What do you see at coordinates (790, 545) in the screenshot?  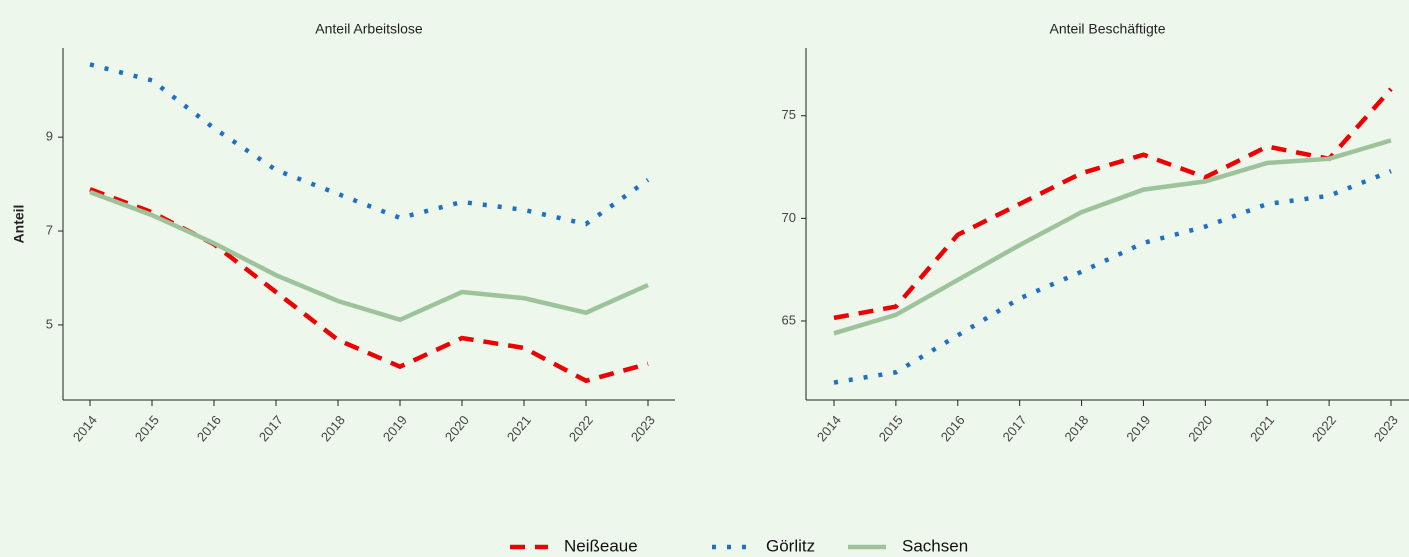 I see `legend-label: Görlitz` at bounding box center [790, 545].